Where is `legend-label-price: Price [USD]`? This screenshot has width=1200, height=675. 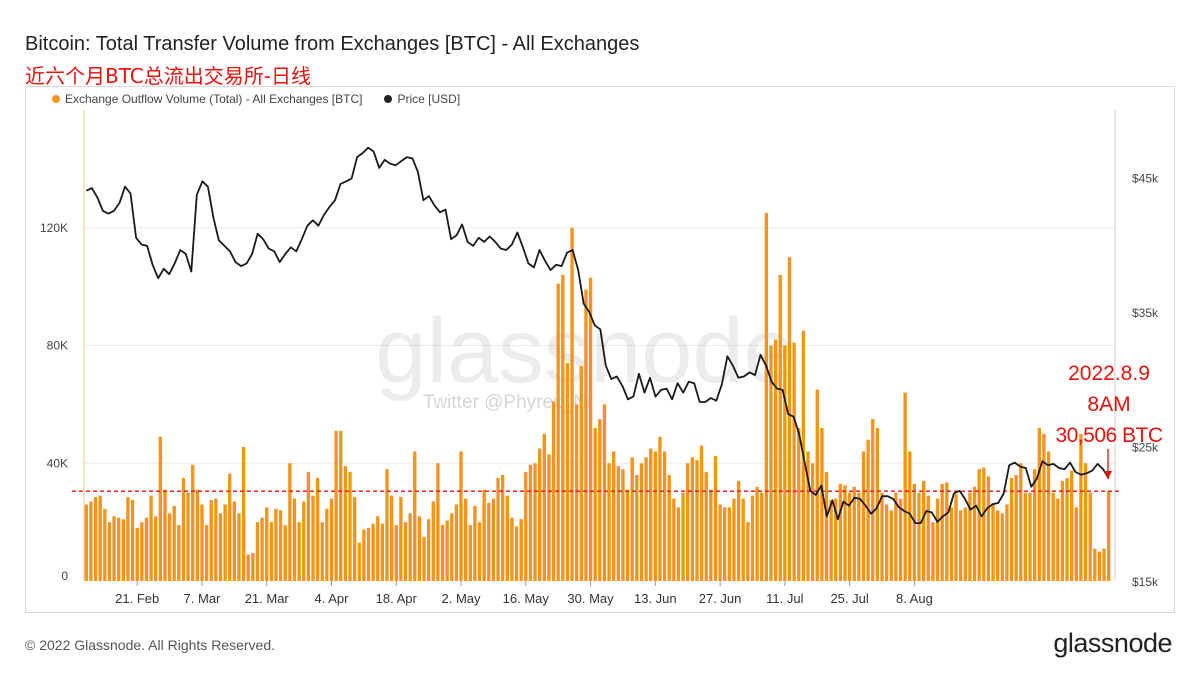
legend-label-price: Price [USD] is located at coordinates (429, 99).